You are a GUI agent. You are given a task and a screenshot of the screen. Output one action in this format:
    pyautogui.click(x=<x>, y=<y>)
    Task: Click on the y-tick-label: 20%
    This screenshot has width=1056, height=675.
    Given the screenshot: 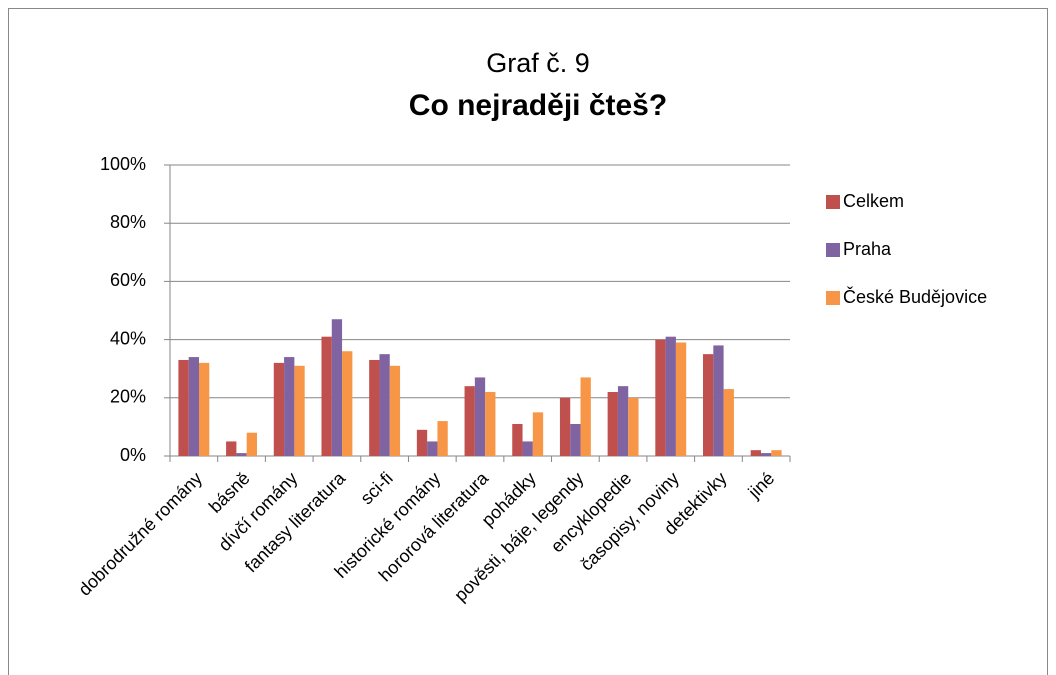 What is the action you would take?
    pyautogui.click(x=128, y=397)
    